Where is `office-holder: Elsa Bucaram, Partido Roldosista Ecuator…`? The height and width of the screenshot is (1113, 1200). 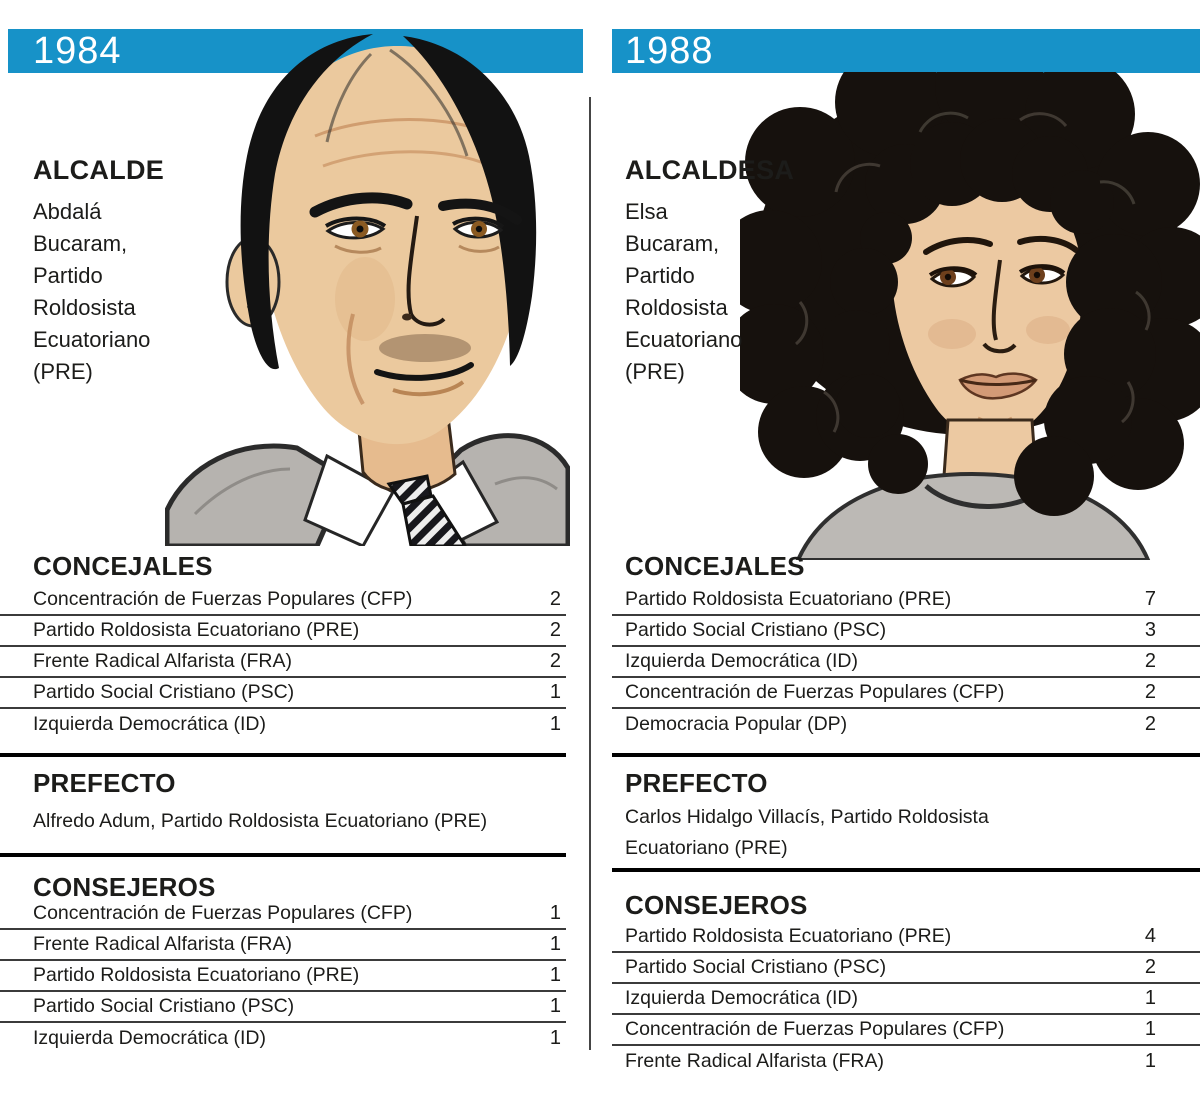 office-holder: Elsa Bucaram, Partido Roldosista Ecuator… is located at coordinates (735, 292).